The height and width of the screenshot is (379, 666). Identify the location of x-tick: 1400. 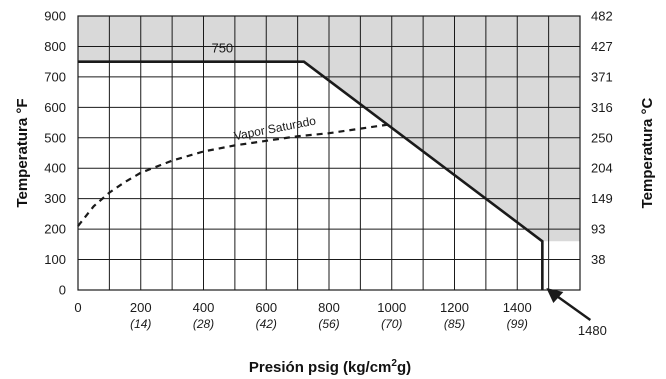
(517, 307).